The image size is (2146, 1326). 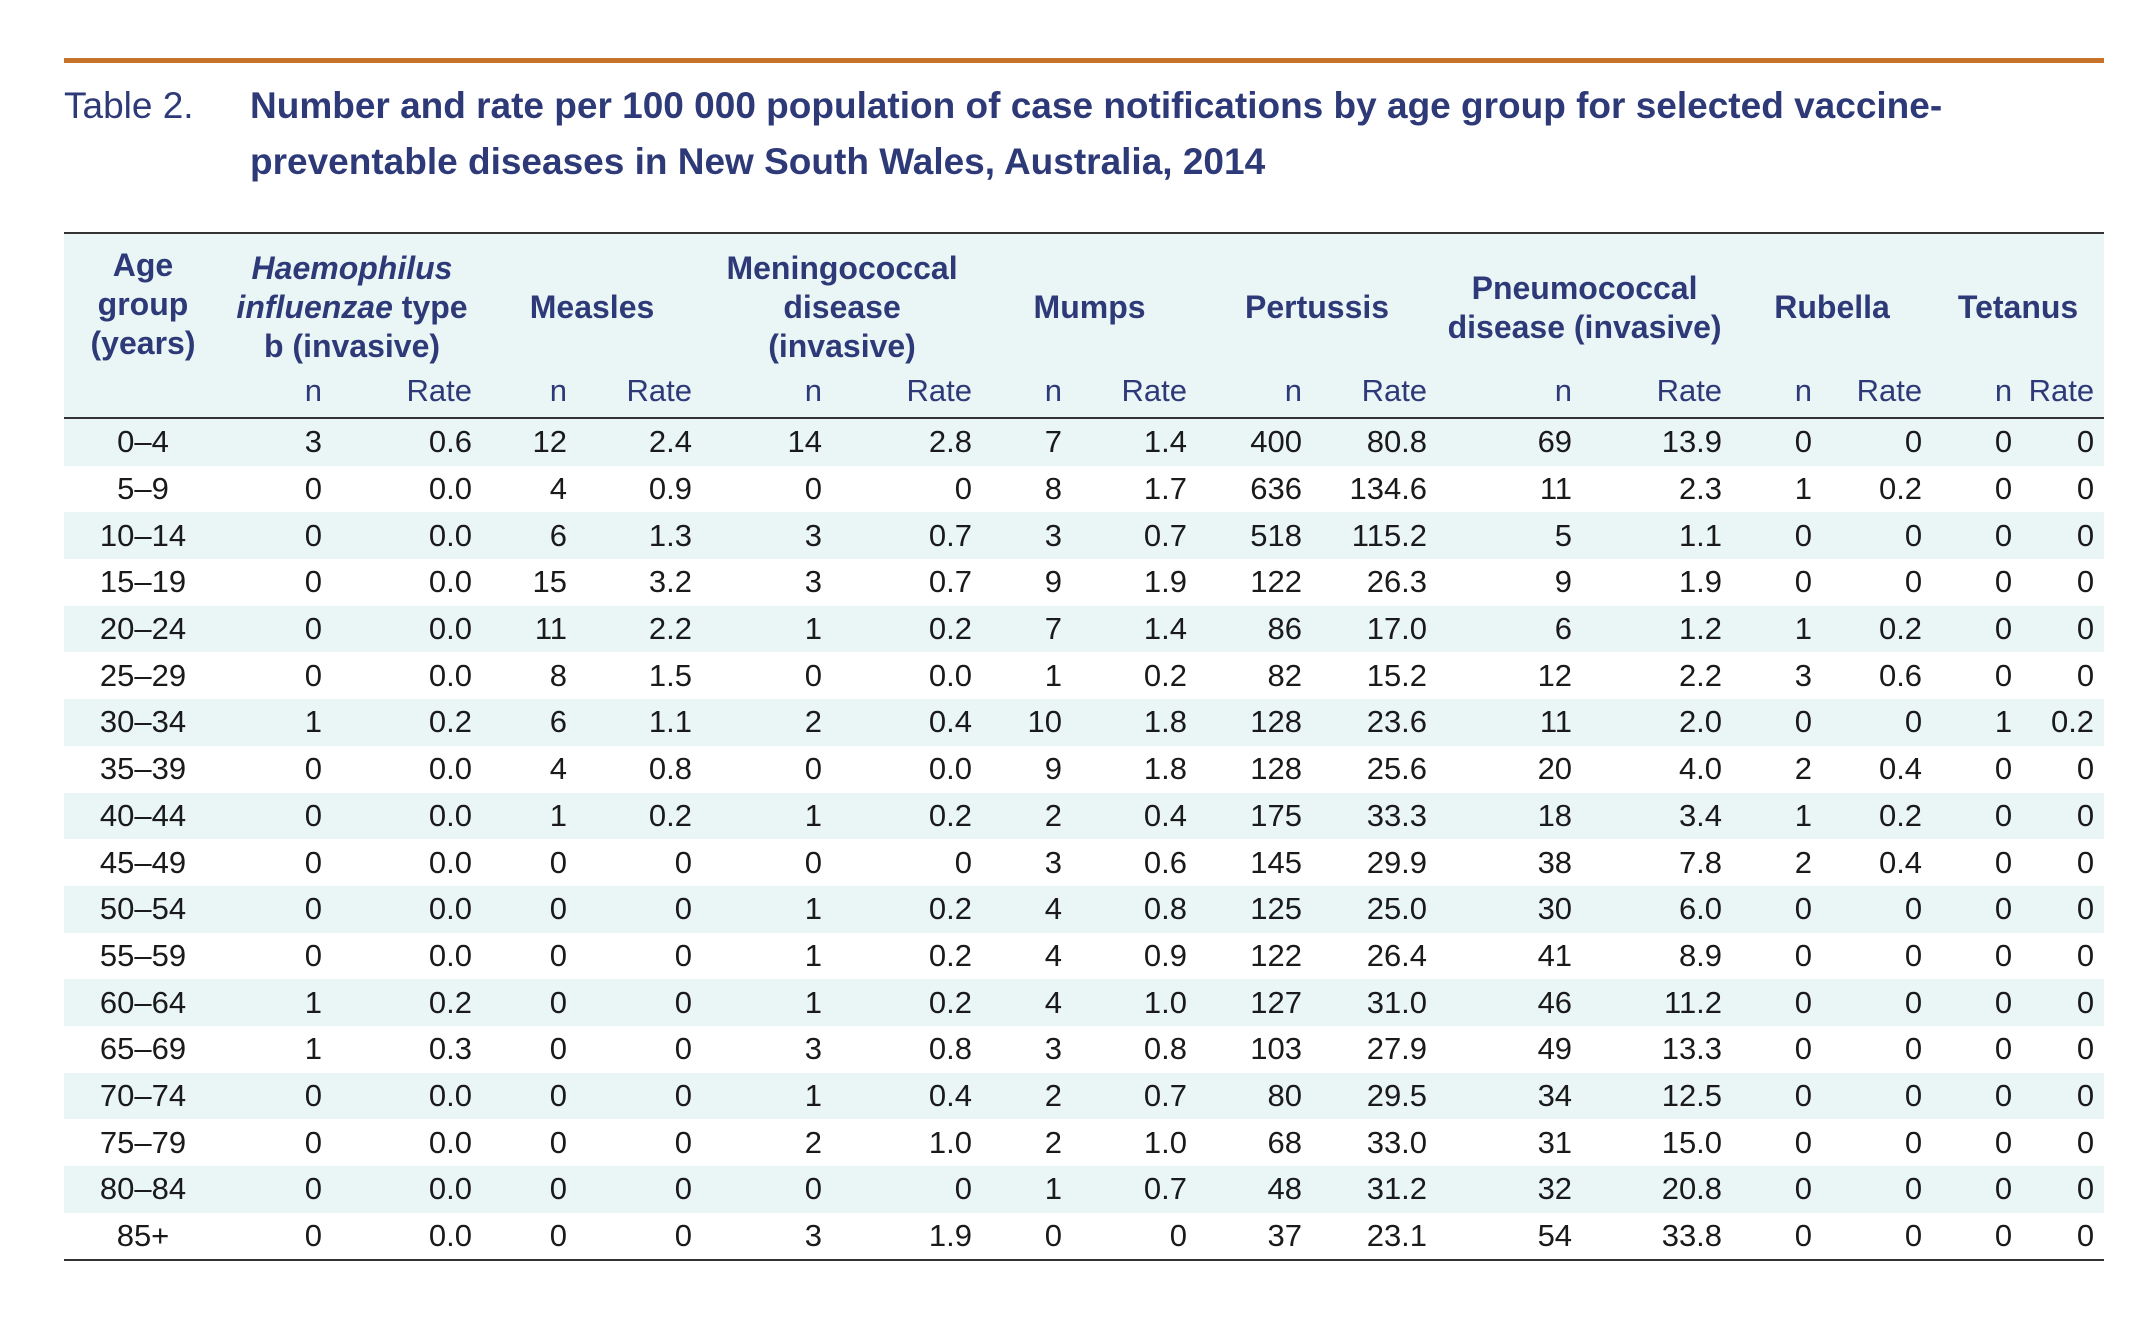 What do you see at coordinates (1135, 1142) in the screenshot?
I see `cell-rate: 1.0` at bounding box center [1135, 1142].